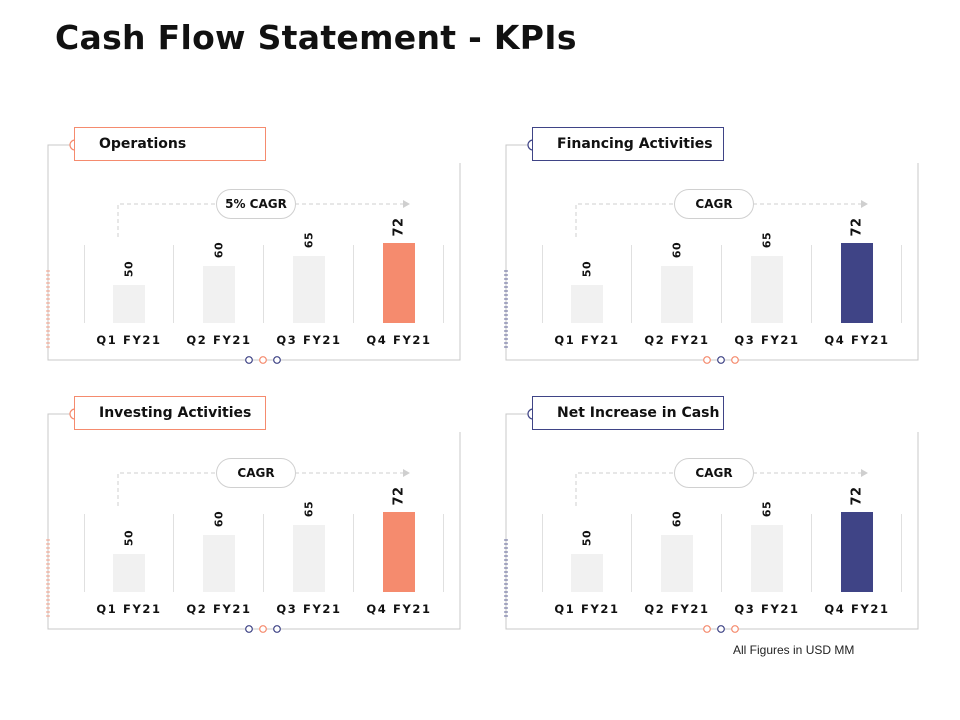  Describe the element at coordinates (170, 144) in the screenshot. I see `panel-title: Operations` at that location.